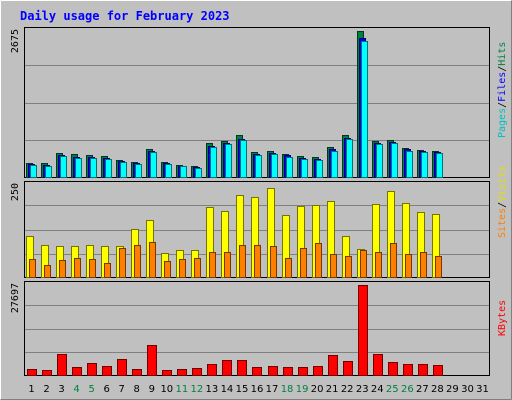 Image resolution: width=512 pixels, height=400 pixels. What do you see at coordinates (46, 389) in the screenshot?
I see `x-tick-label-day-2: 2` at bounding box center [46, 389].